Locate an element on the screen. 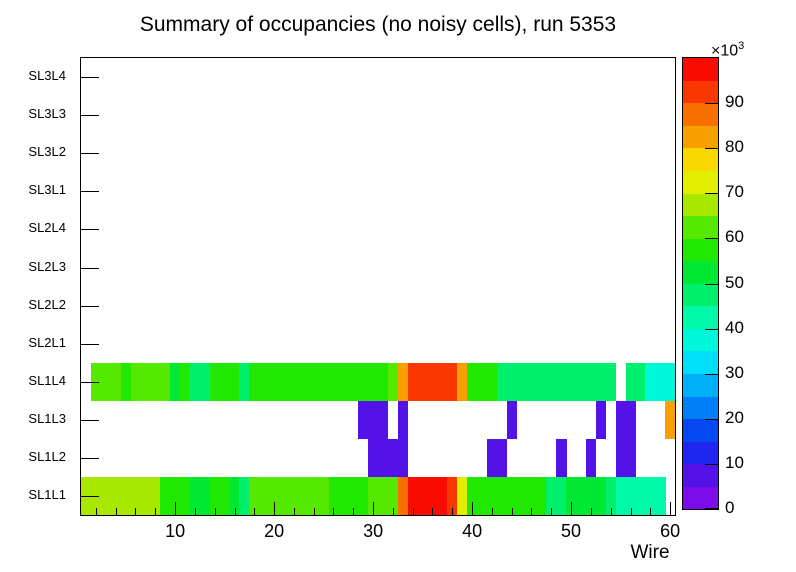 Image resolution: width=796 pixels, height=572 pixels. y-tick-label: SL3L3 is located at coordinates (47, 114).